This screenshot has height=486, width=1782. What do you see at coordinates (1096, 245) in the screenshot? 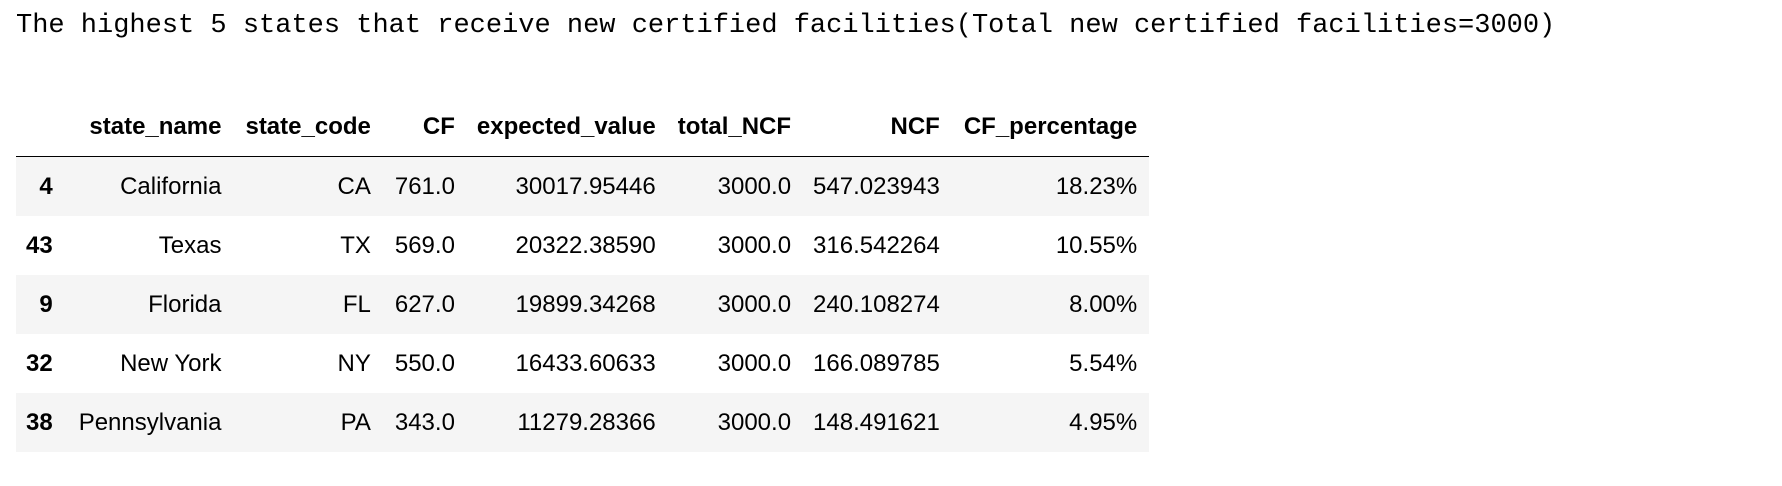
I see `cell-cf-percentage: 10.55%` at bounding box center [1096, 245].